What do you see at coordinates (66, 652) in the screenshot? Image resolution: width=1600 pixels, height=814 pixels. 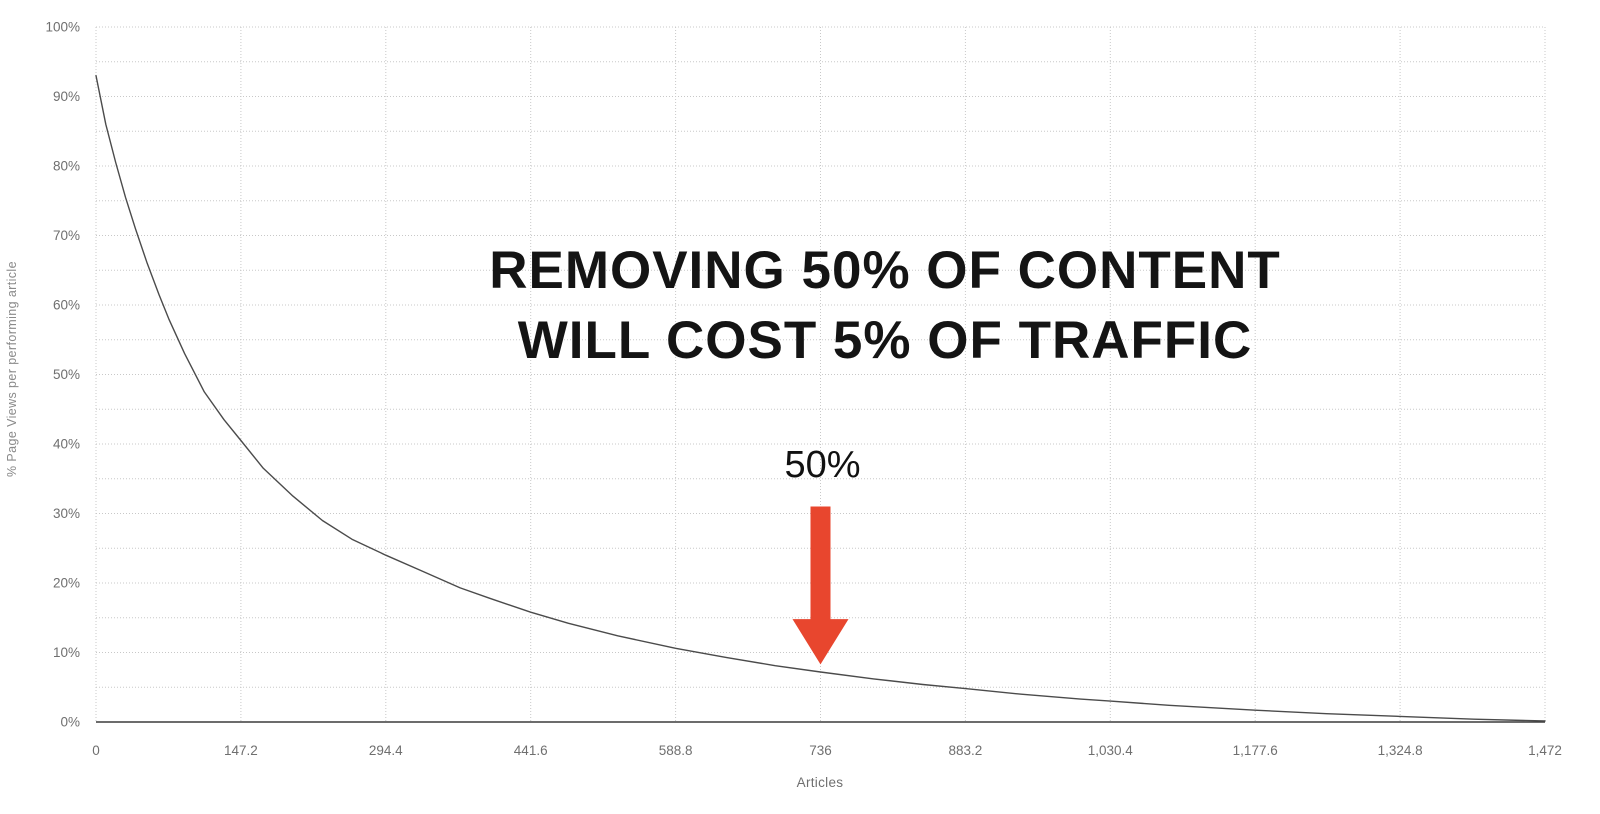 I see `y-tick-label: 10%` at bounding box center [66, 652].